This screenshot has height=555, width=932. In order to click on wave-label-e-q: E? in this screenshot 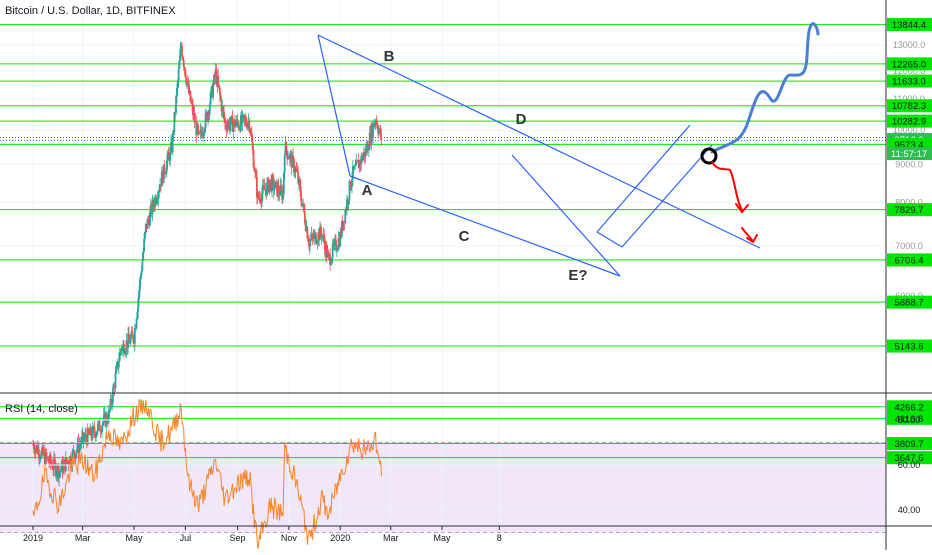, I will do `click(577, 275)`.